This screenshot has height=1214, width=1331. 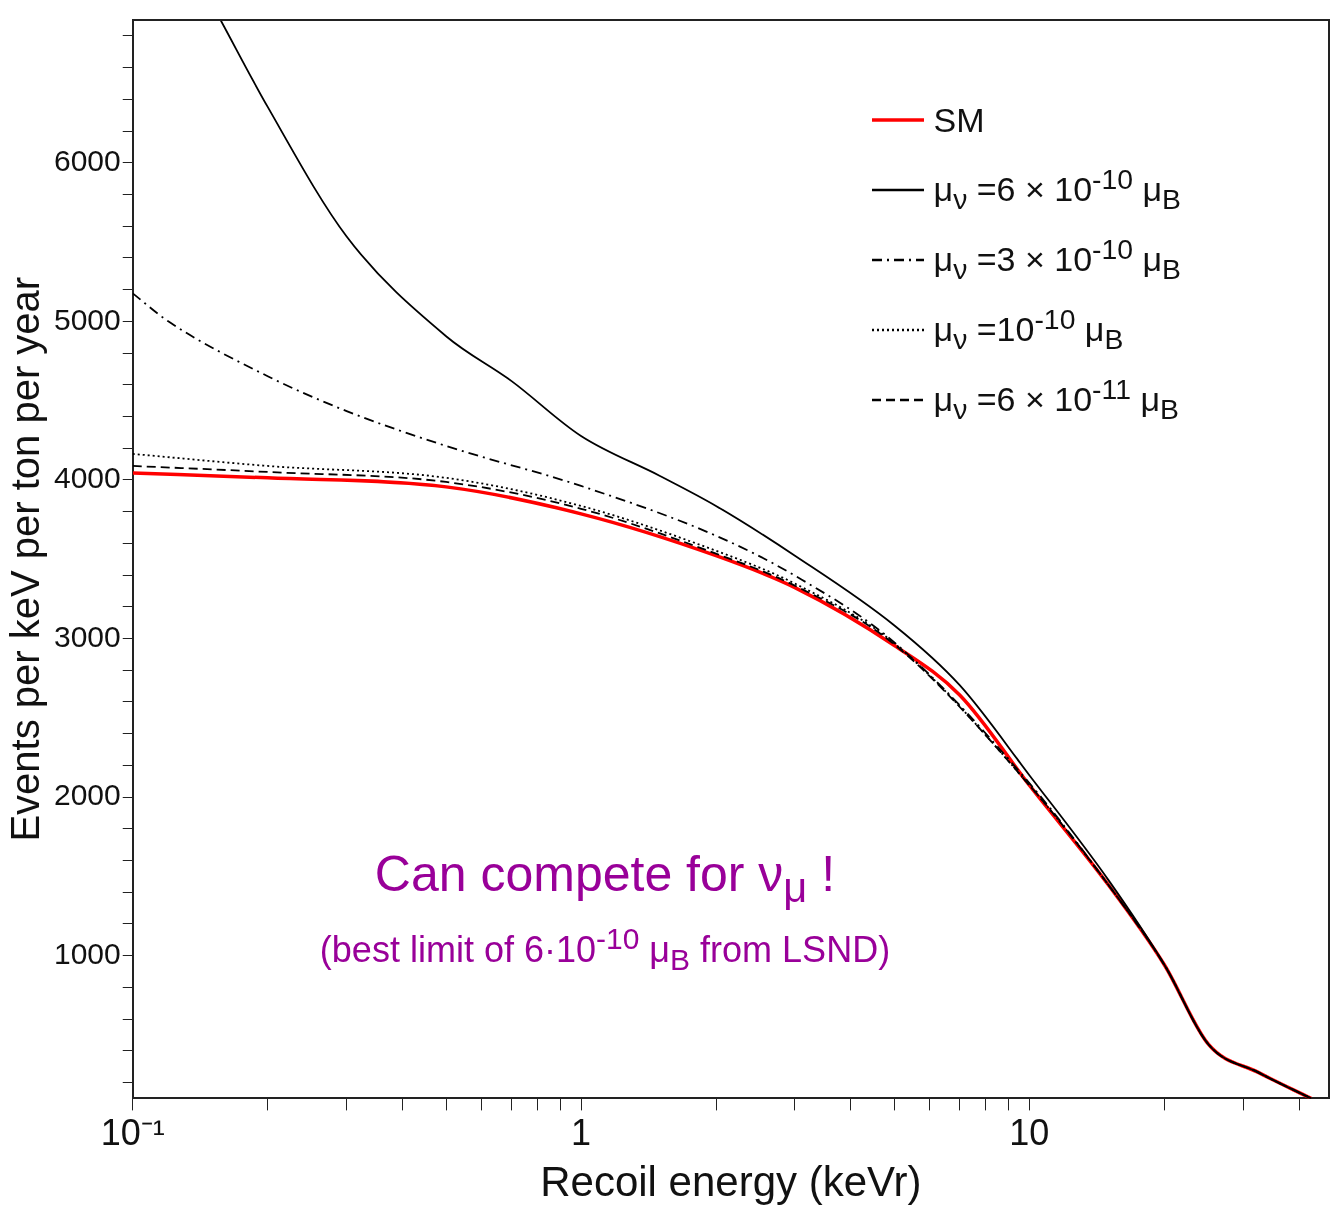 What do you see at coordinates (132, 1132) in the screenshot?
I see `x-tick-label: 10⁻¹` at bounding box center [132, 1132].